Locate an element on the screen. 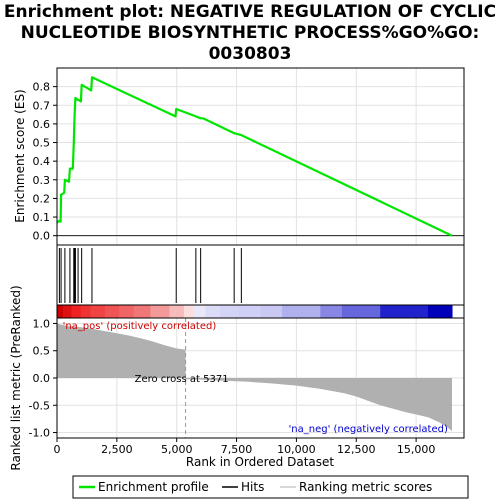 This screenshot has width=500, height=500. x-tick-label: 2,500 is located at coordinates (117, 449).